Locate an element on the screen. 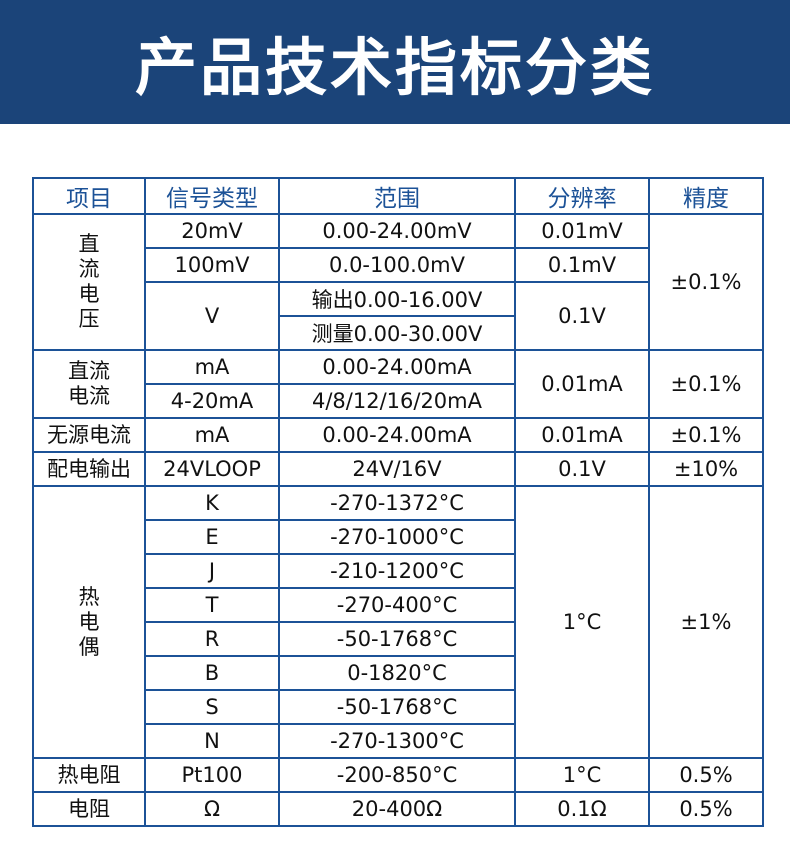 This screenshot has height=861, width=790. signal-cell: R is located at coordinates (212, 639).